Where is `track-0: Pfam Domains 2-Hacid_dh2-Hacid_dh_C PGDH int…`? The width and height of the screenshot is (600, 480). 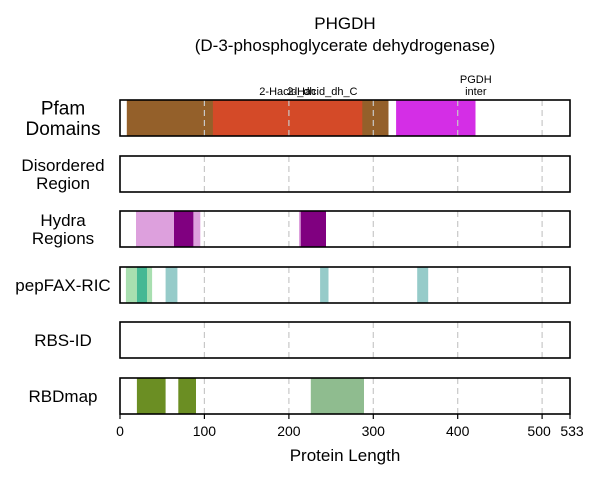
track-0: Pfam Domains 2-Hacid_dh2-Hacid_dh_C PGDH int… is located at coordinates (298, 107).